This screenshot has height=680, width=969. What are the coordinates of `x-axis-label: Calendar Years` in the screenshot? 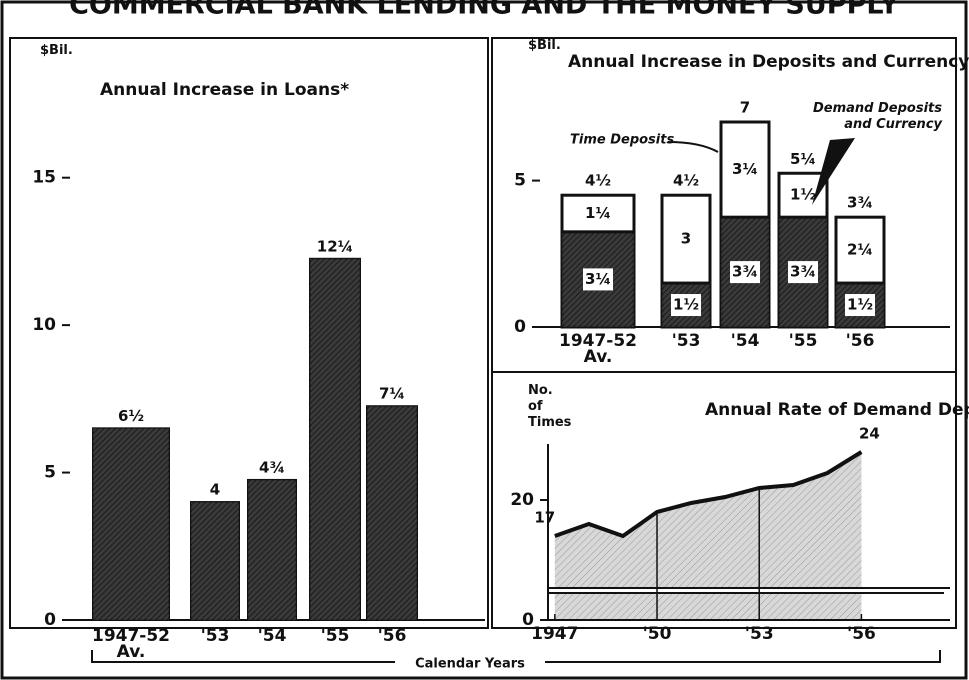 It's located at (470, 664).